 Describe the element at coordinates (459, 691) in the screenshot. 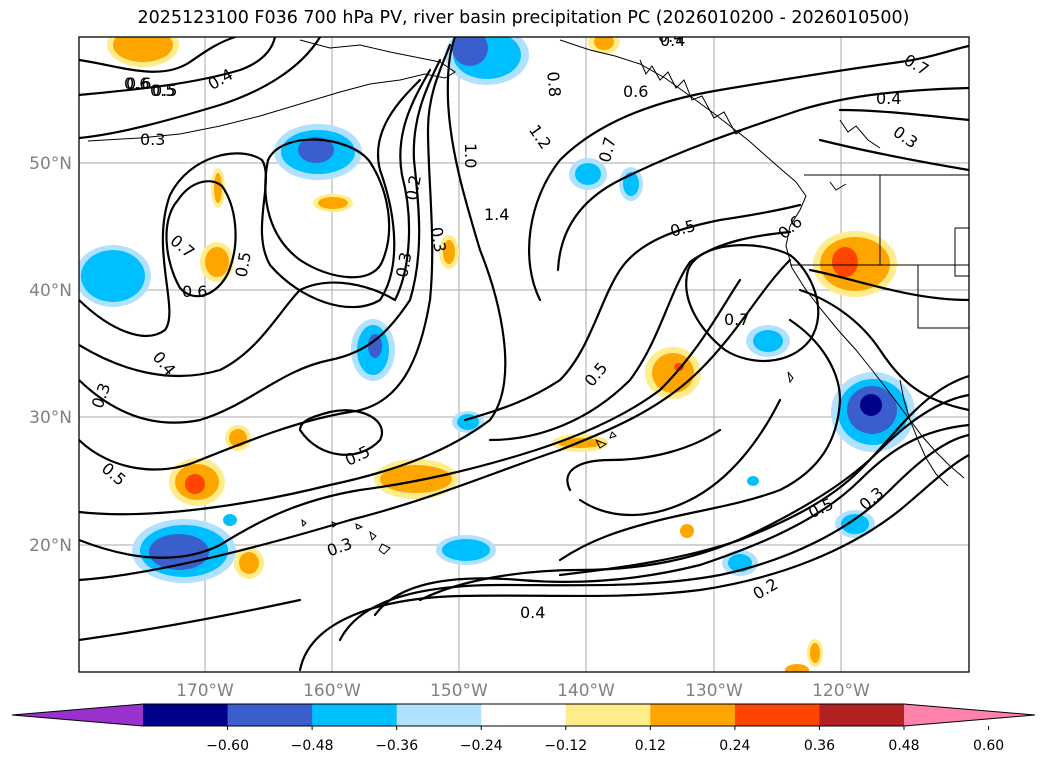

I see `lon-tick-label: 150°W` at that location.